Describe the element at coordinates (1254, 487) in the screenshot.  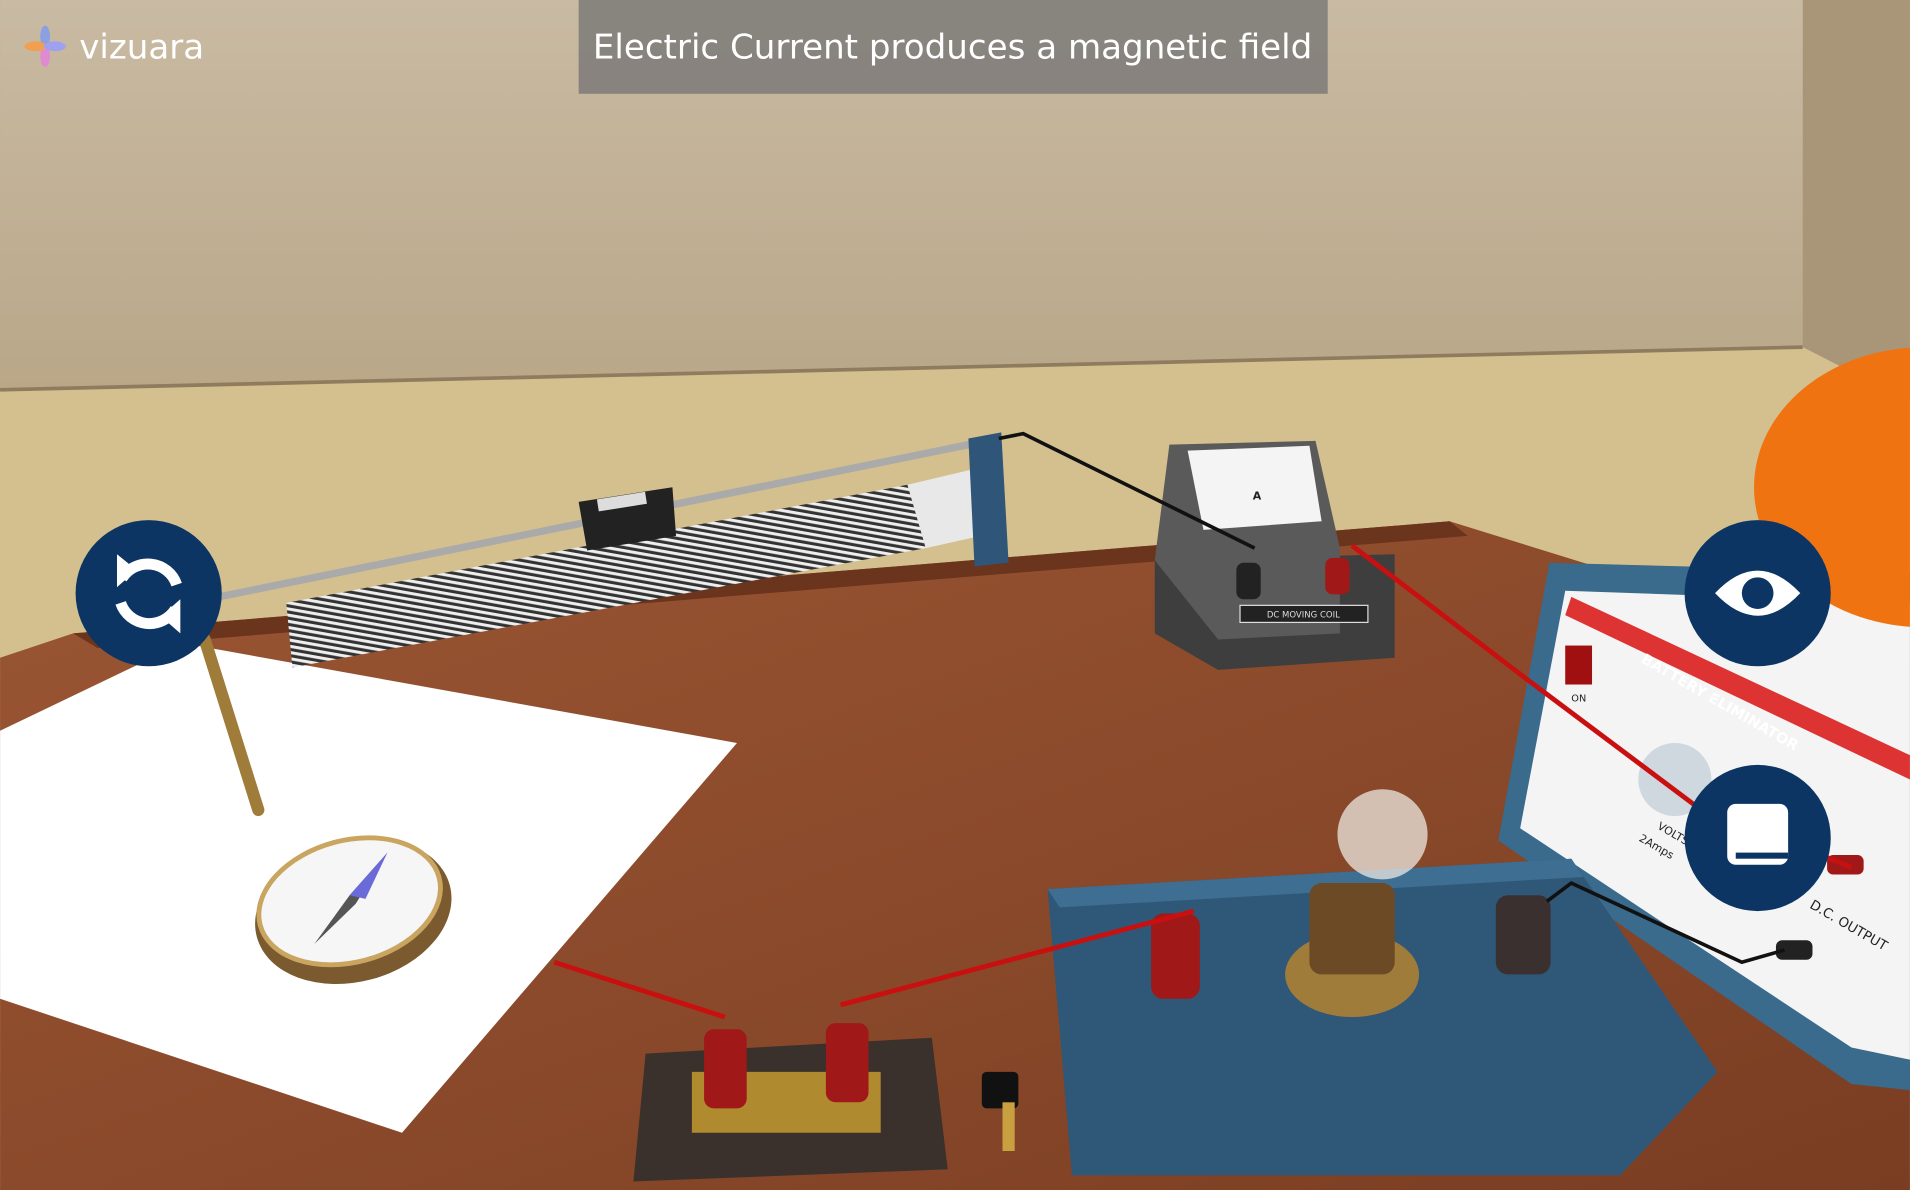
I see `ammeter-face` at that location.